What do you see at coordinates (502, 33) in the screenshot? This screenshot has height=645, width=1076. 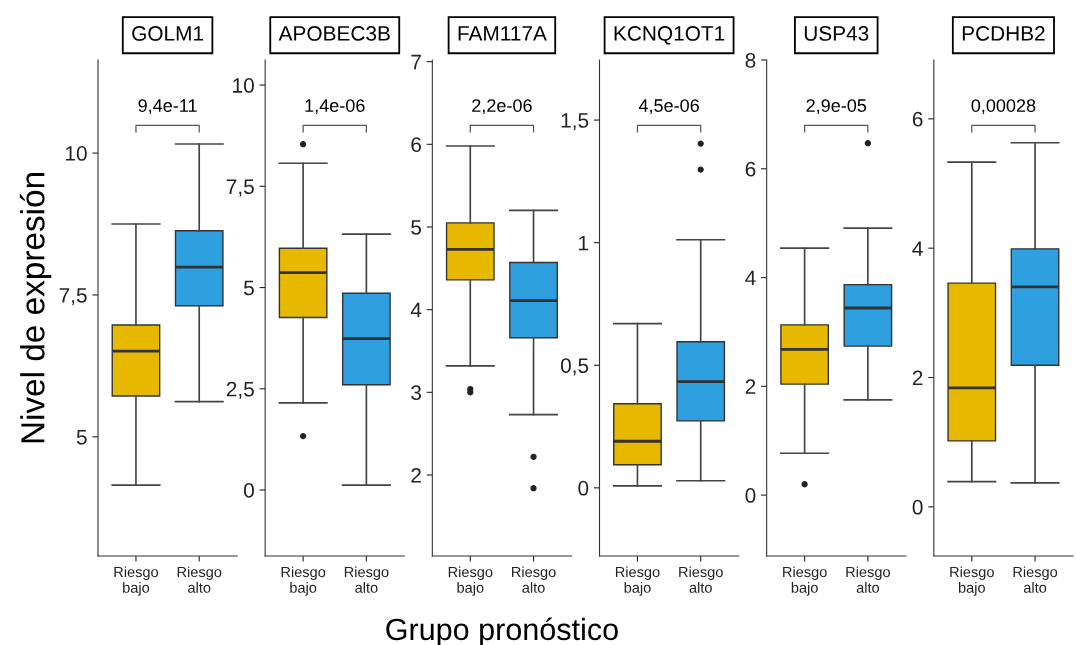 I see `chart-title: FAM117A` at bounding box center [502, 33].